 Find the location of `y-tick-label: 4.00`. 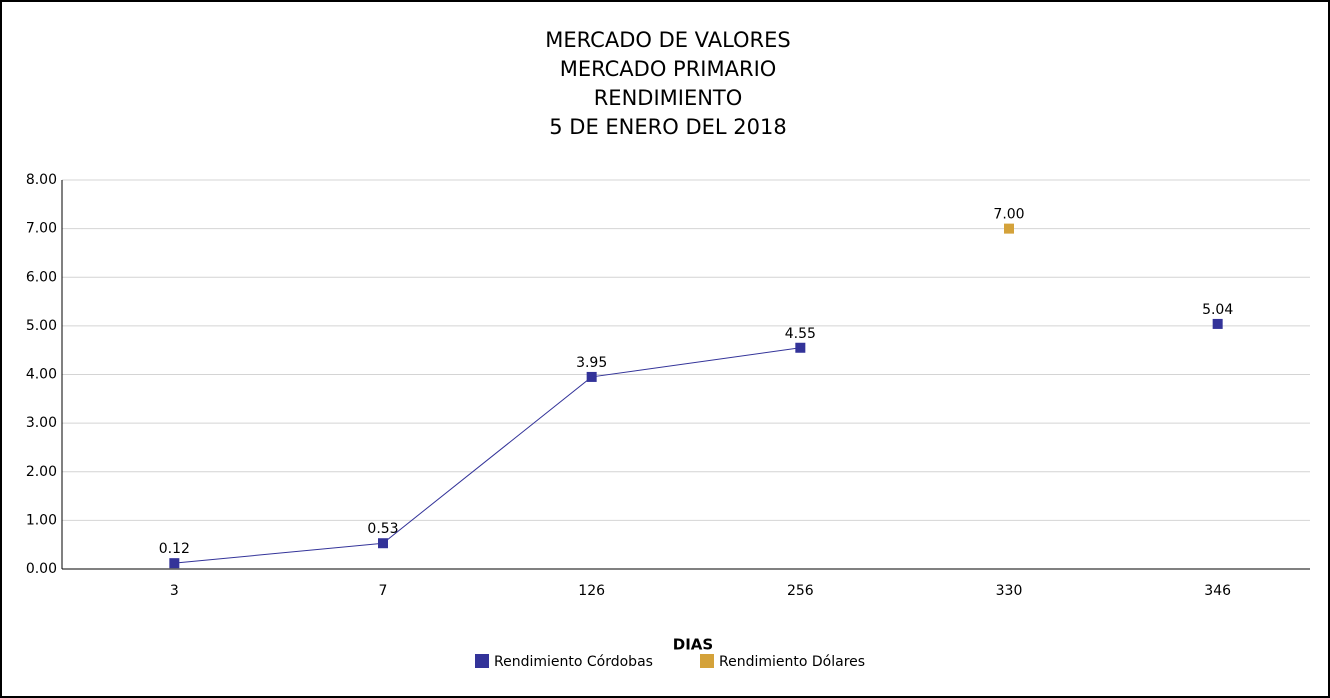

y-tick-label: 4.00 is located at coordinates (41, 375).